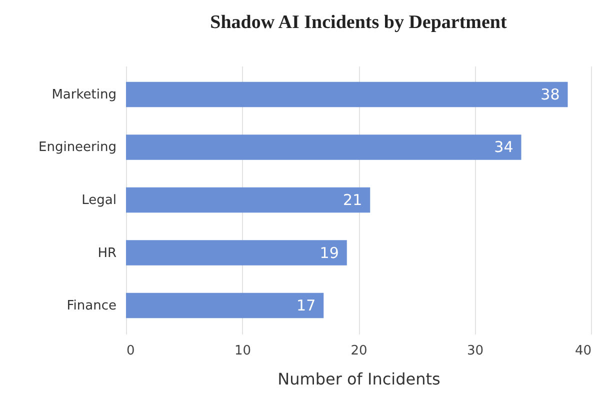  What do you see at coordinates (77, 148) in the screenshot?
I see `y-tick-label: Engineering` at bounding box center [77, 148].